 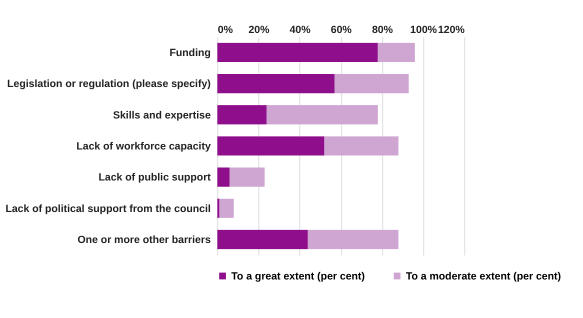 I want to click on y-tick-label: Lack of political support from the council, so click(x=108, y=209).